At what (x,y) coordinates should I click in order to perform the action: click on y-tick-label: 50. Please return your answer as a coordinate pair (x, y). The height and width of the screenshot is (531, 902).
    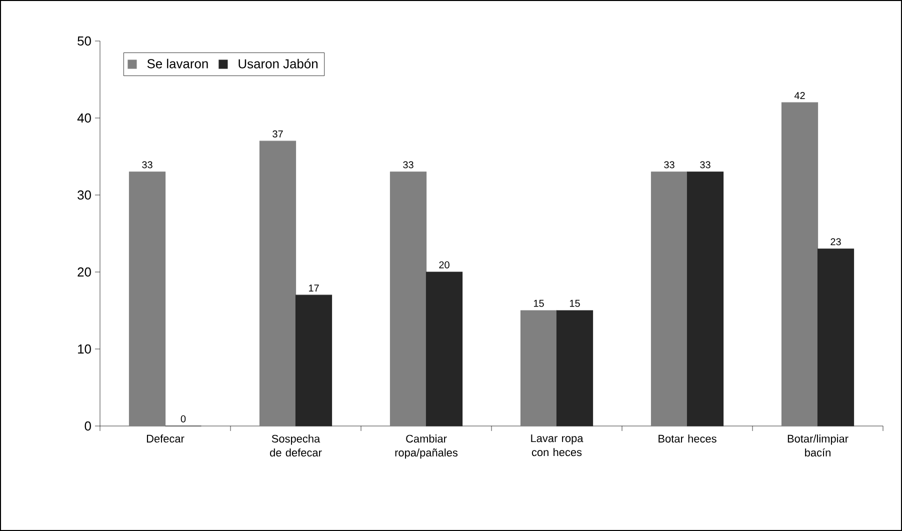
    Looking at the image, I should click on (84, 41).